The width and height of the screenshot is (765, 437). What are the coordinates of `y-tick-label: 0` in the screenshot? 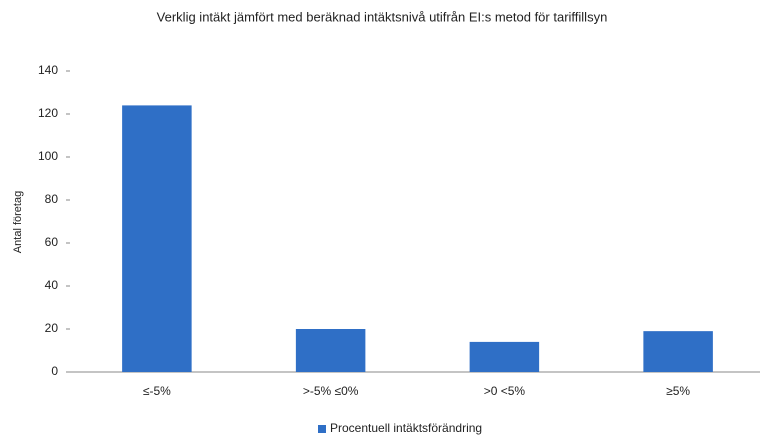 It's located at (54, 371).